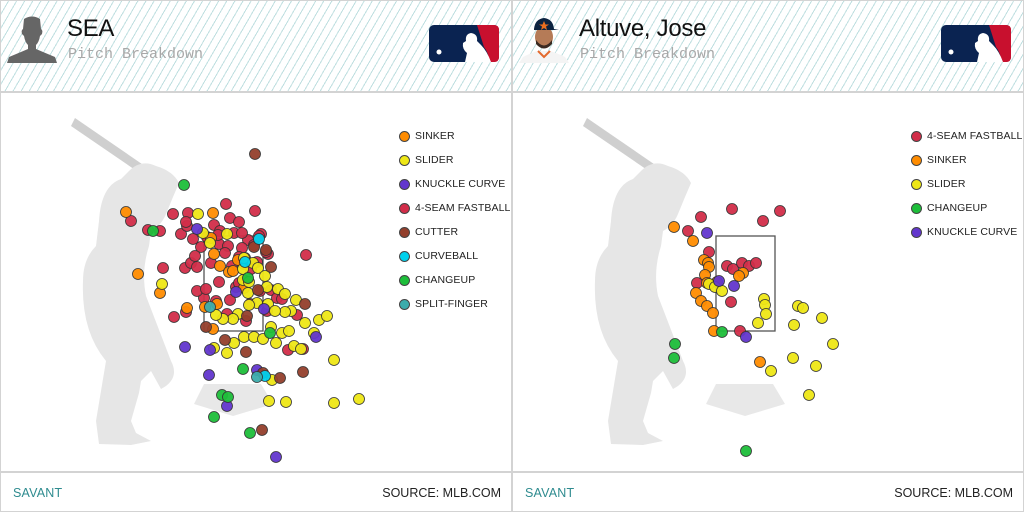 Image resolution: width=1024 pixels, height=512 pixels. Describe the element at coordinates (964, 232) in the screenshot. I see `legend-item: KNUCKLE CURVE` at that location.